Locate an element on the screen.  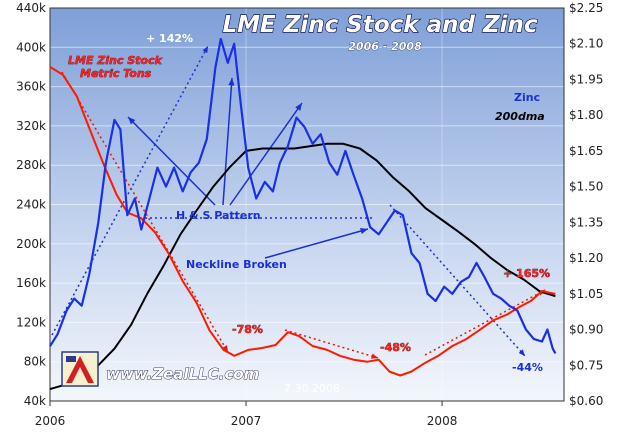
arrow-left-shoulder is located at coordinates (171, 161).